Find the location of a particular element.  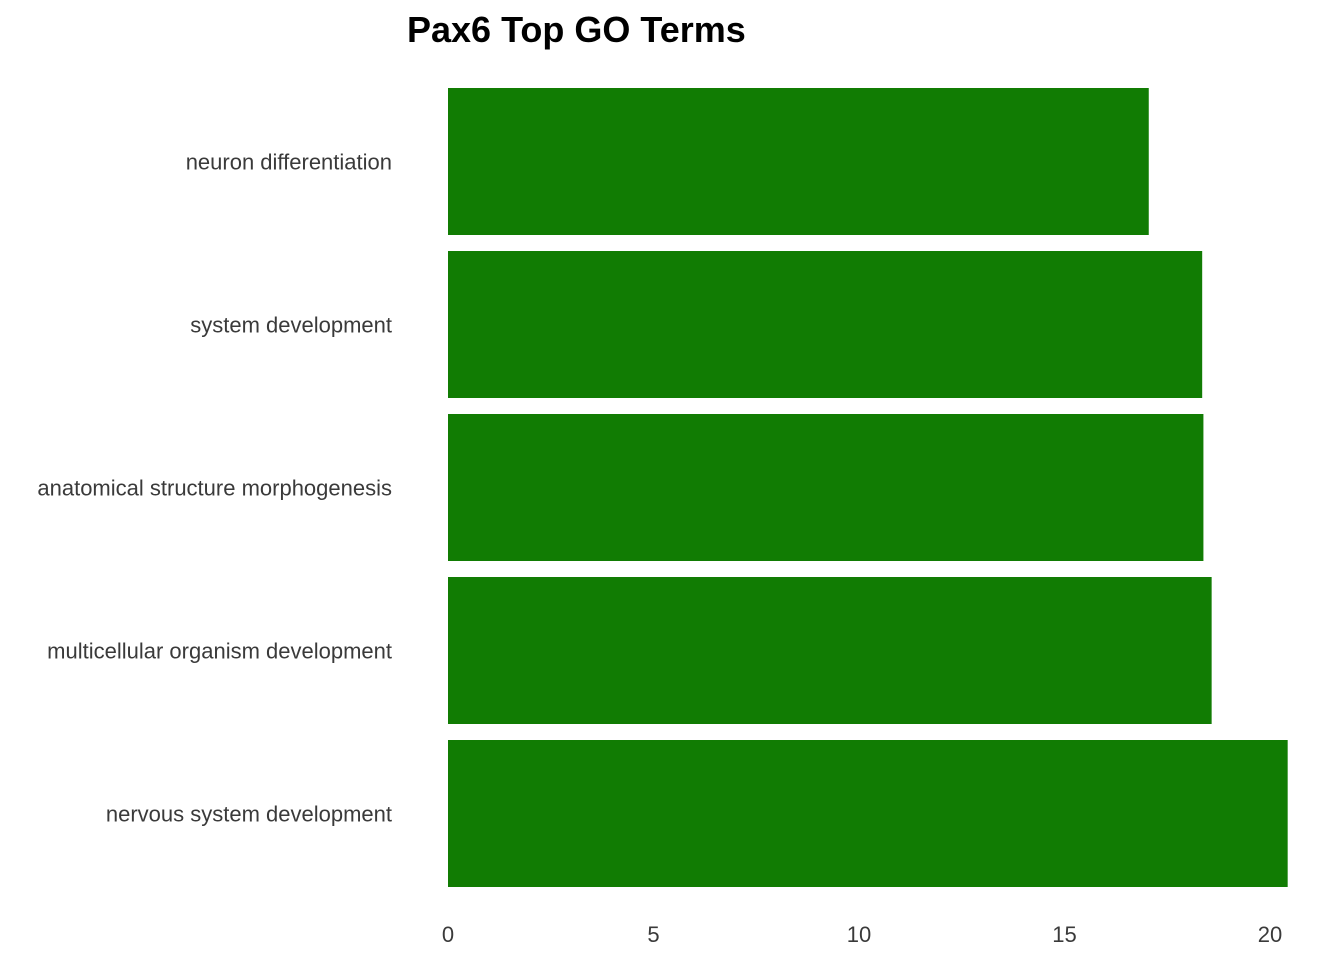

category-label: anatomical structure morphogenesis is located at coordinates (214, 488).